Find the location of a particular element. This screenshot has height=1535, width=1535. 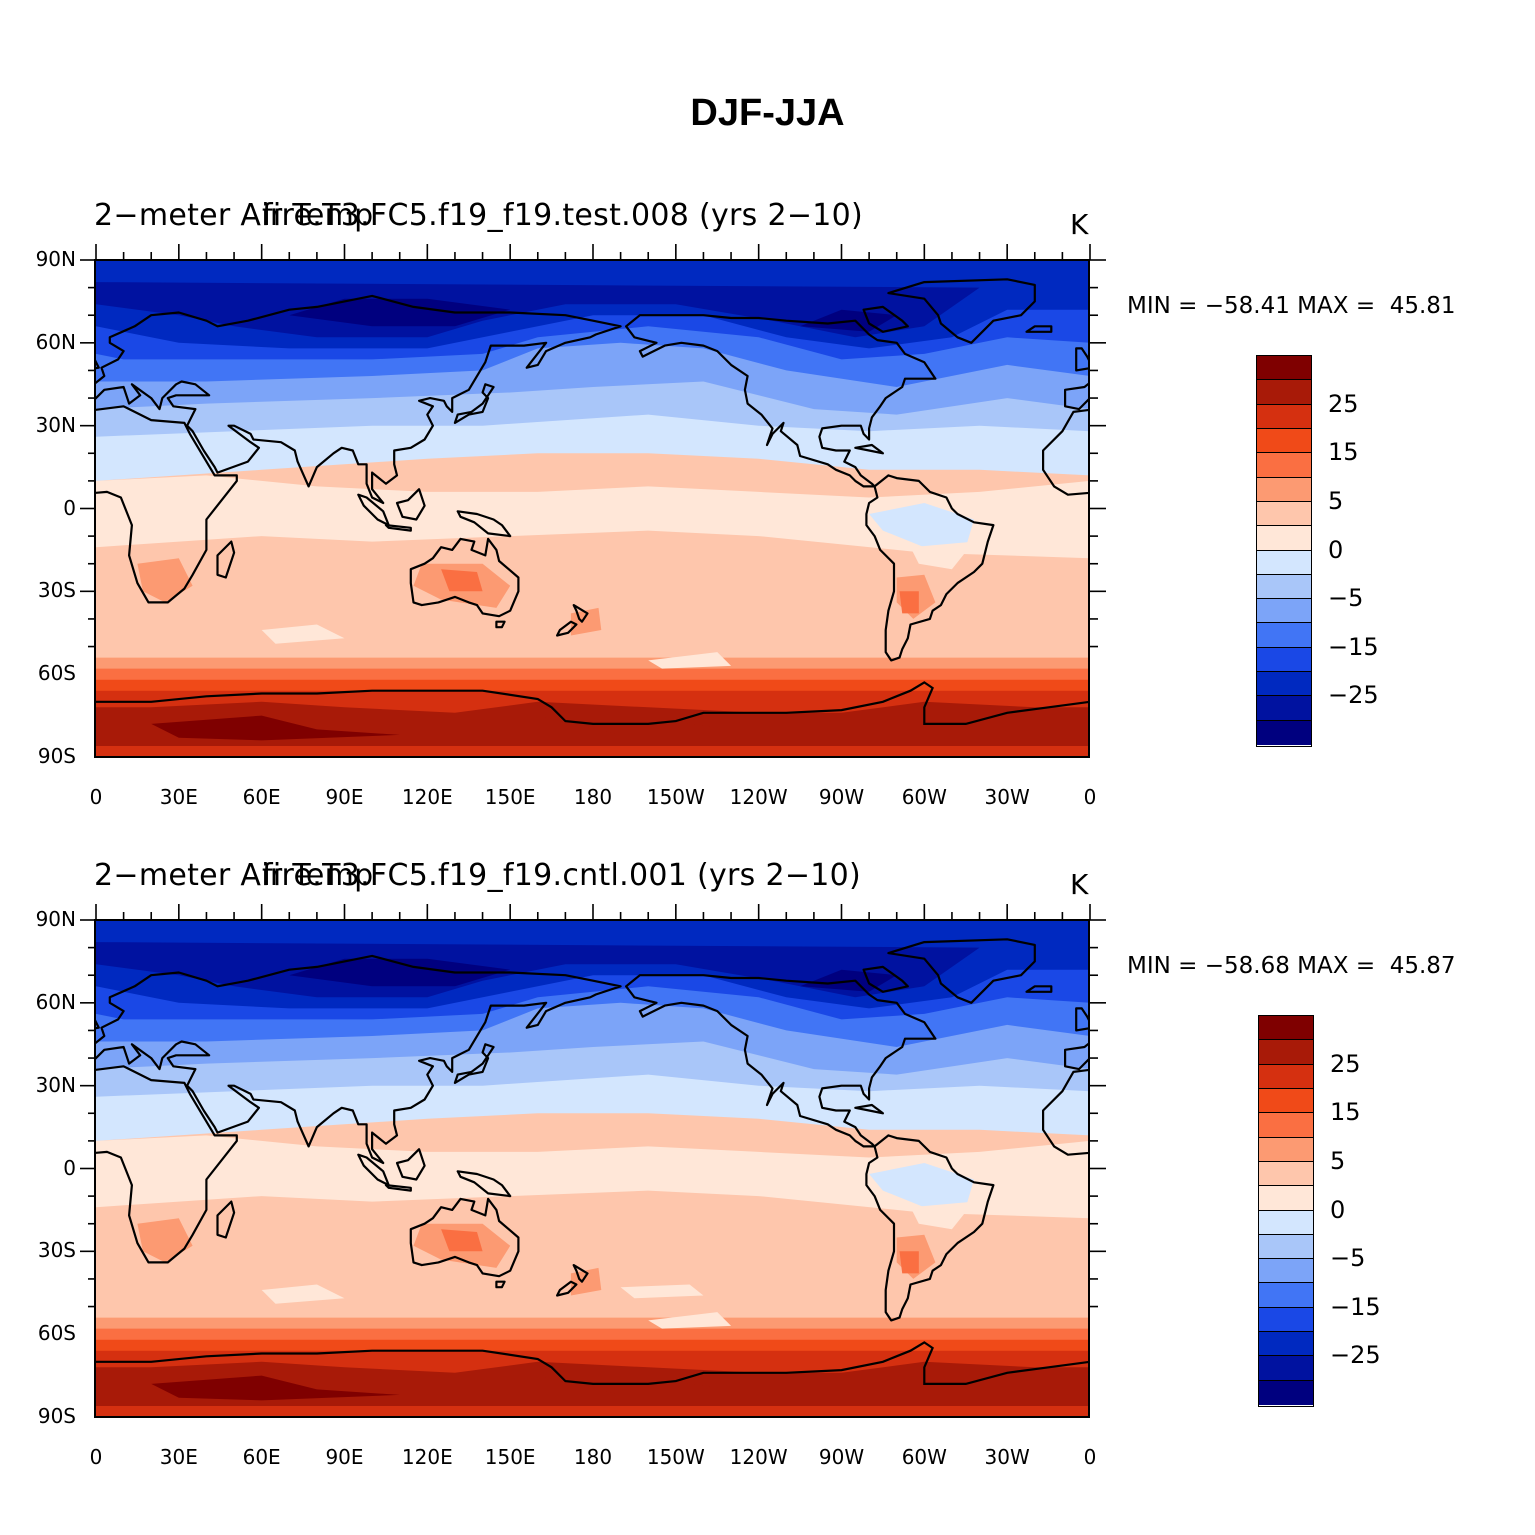

colorbar-label: −5 is located at coordinates (1346, 598).